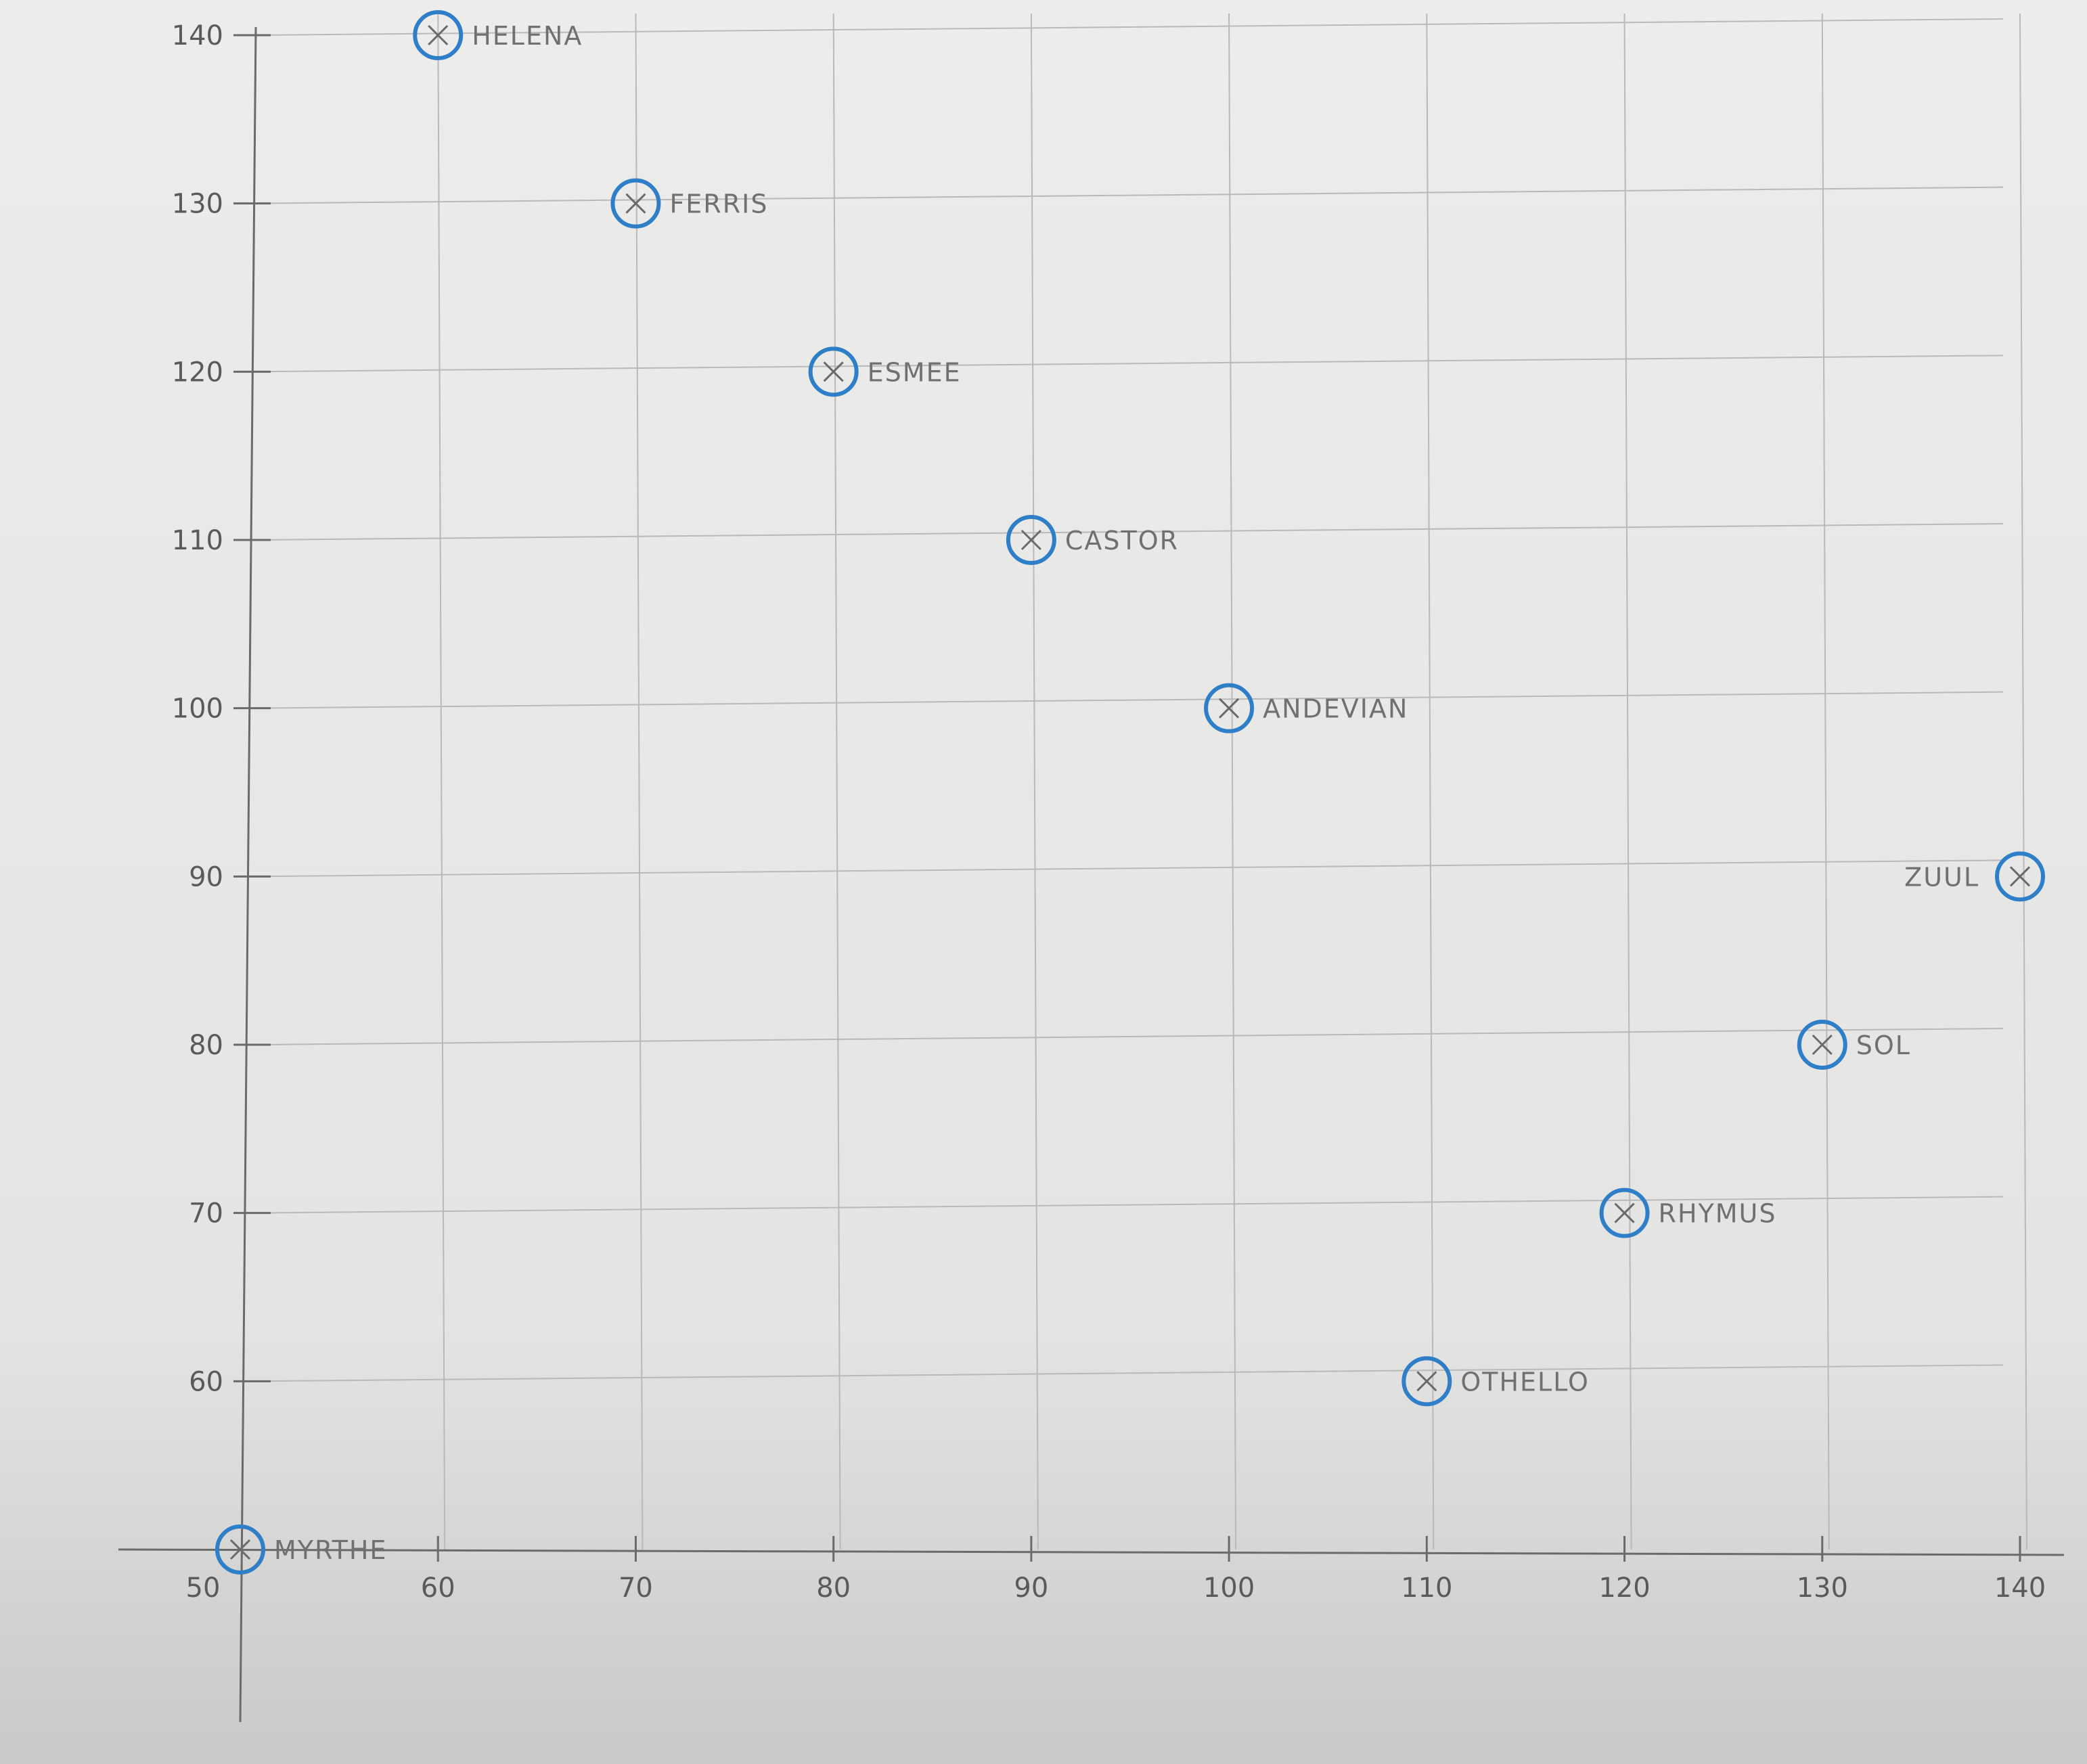 The width and height of the screenshot is (2087, 1764). I want to click on point-label-esmee: ESMEE, so click(915, 372).